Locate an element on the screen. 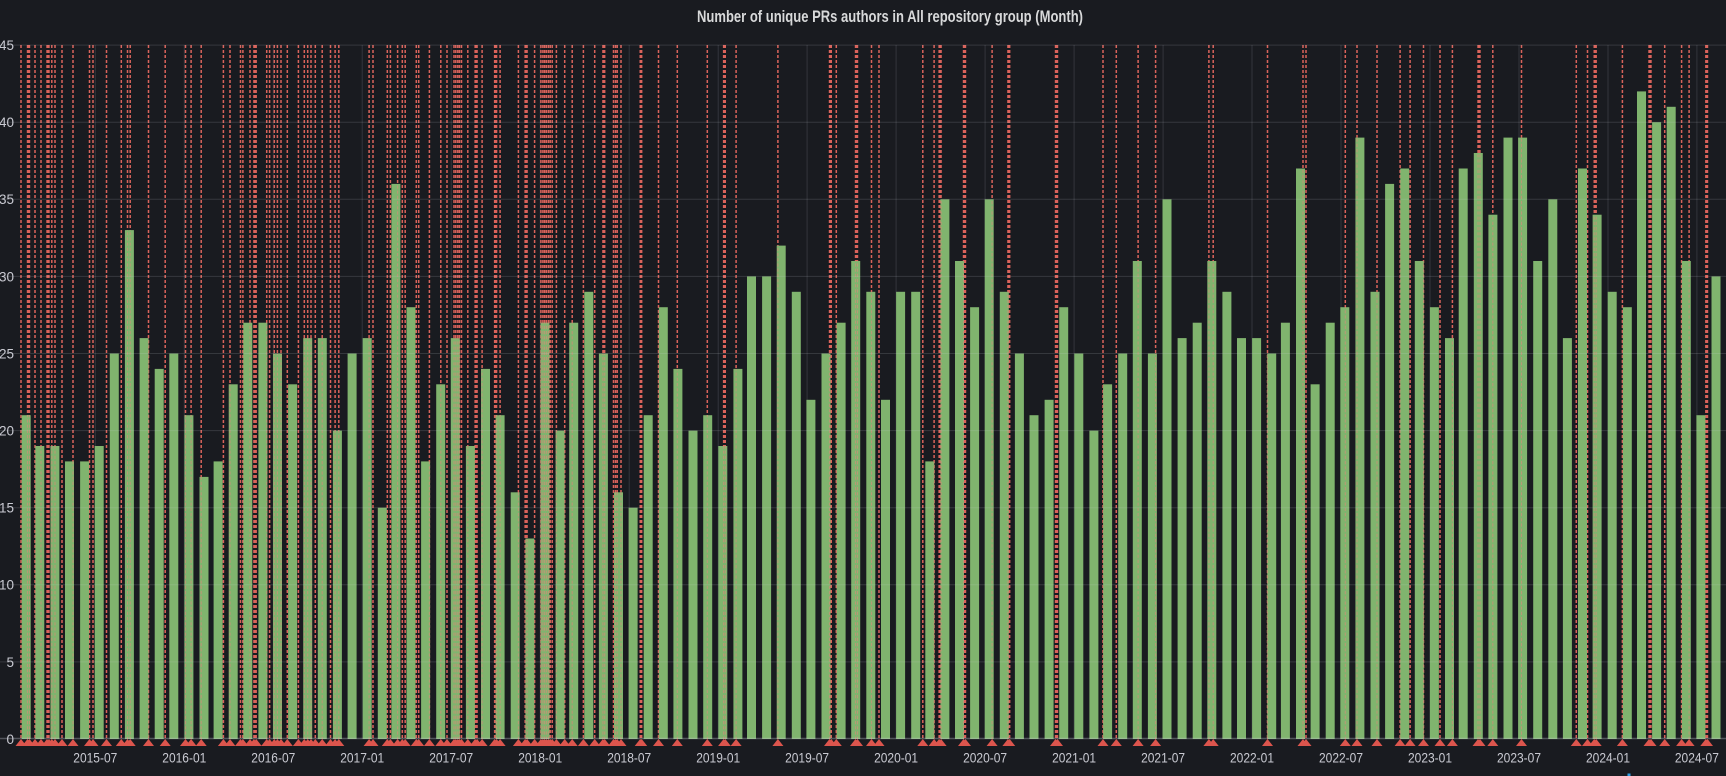 The width and height of the screenshot is (1726, 776). svg-text: 2016-07 is located at coordinates (273, 758).